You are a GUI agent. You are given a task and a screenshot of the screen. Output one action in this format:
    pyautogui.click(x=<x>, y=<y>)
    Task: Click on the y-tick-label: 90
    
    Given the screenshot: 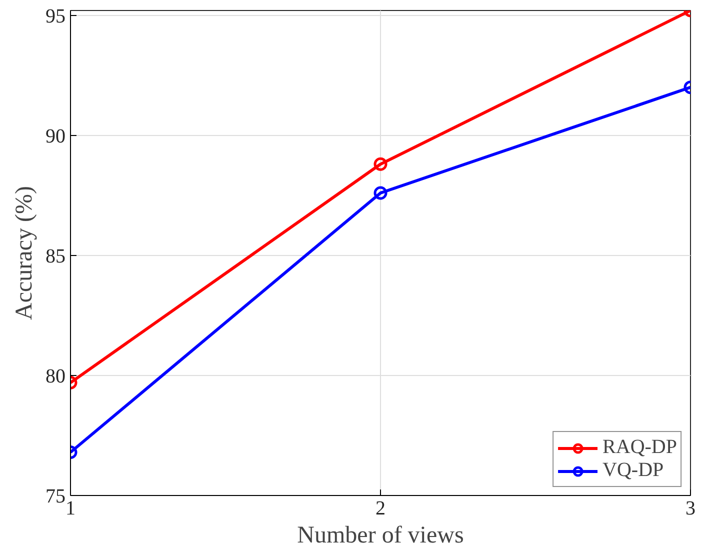 What is the action you would take?
    pyautogui.click(x=56, y=136)
    